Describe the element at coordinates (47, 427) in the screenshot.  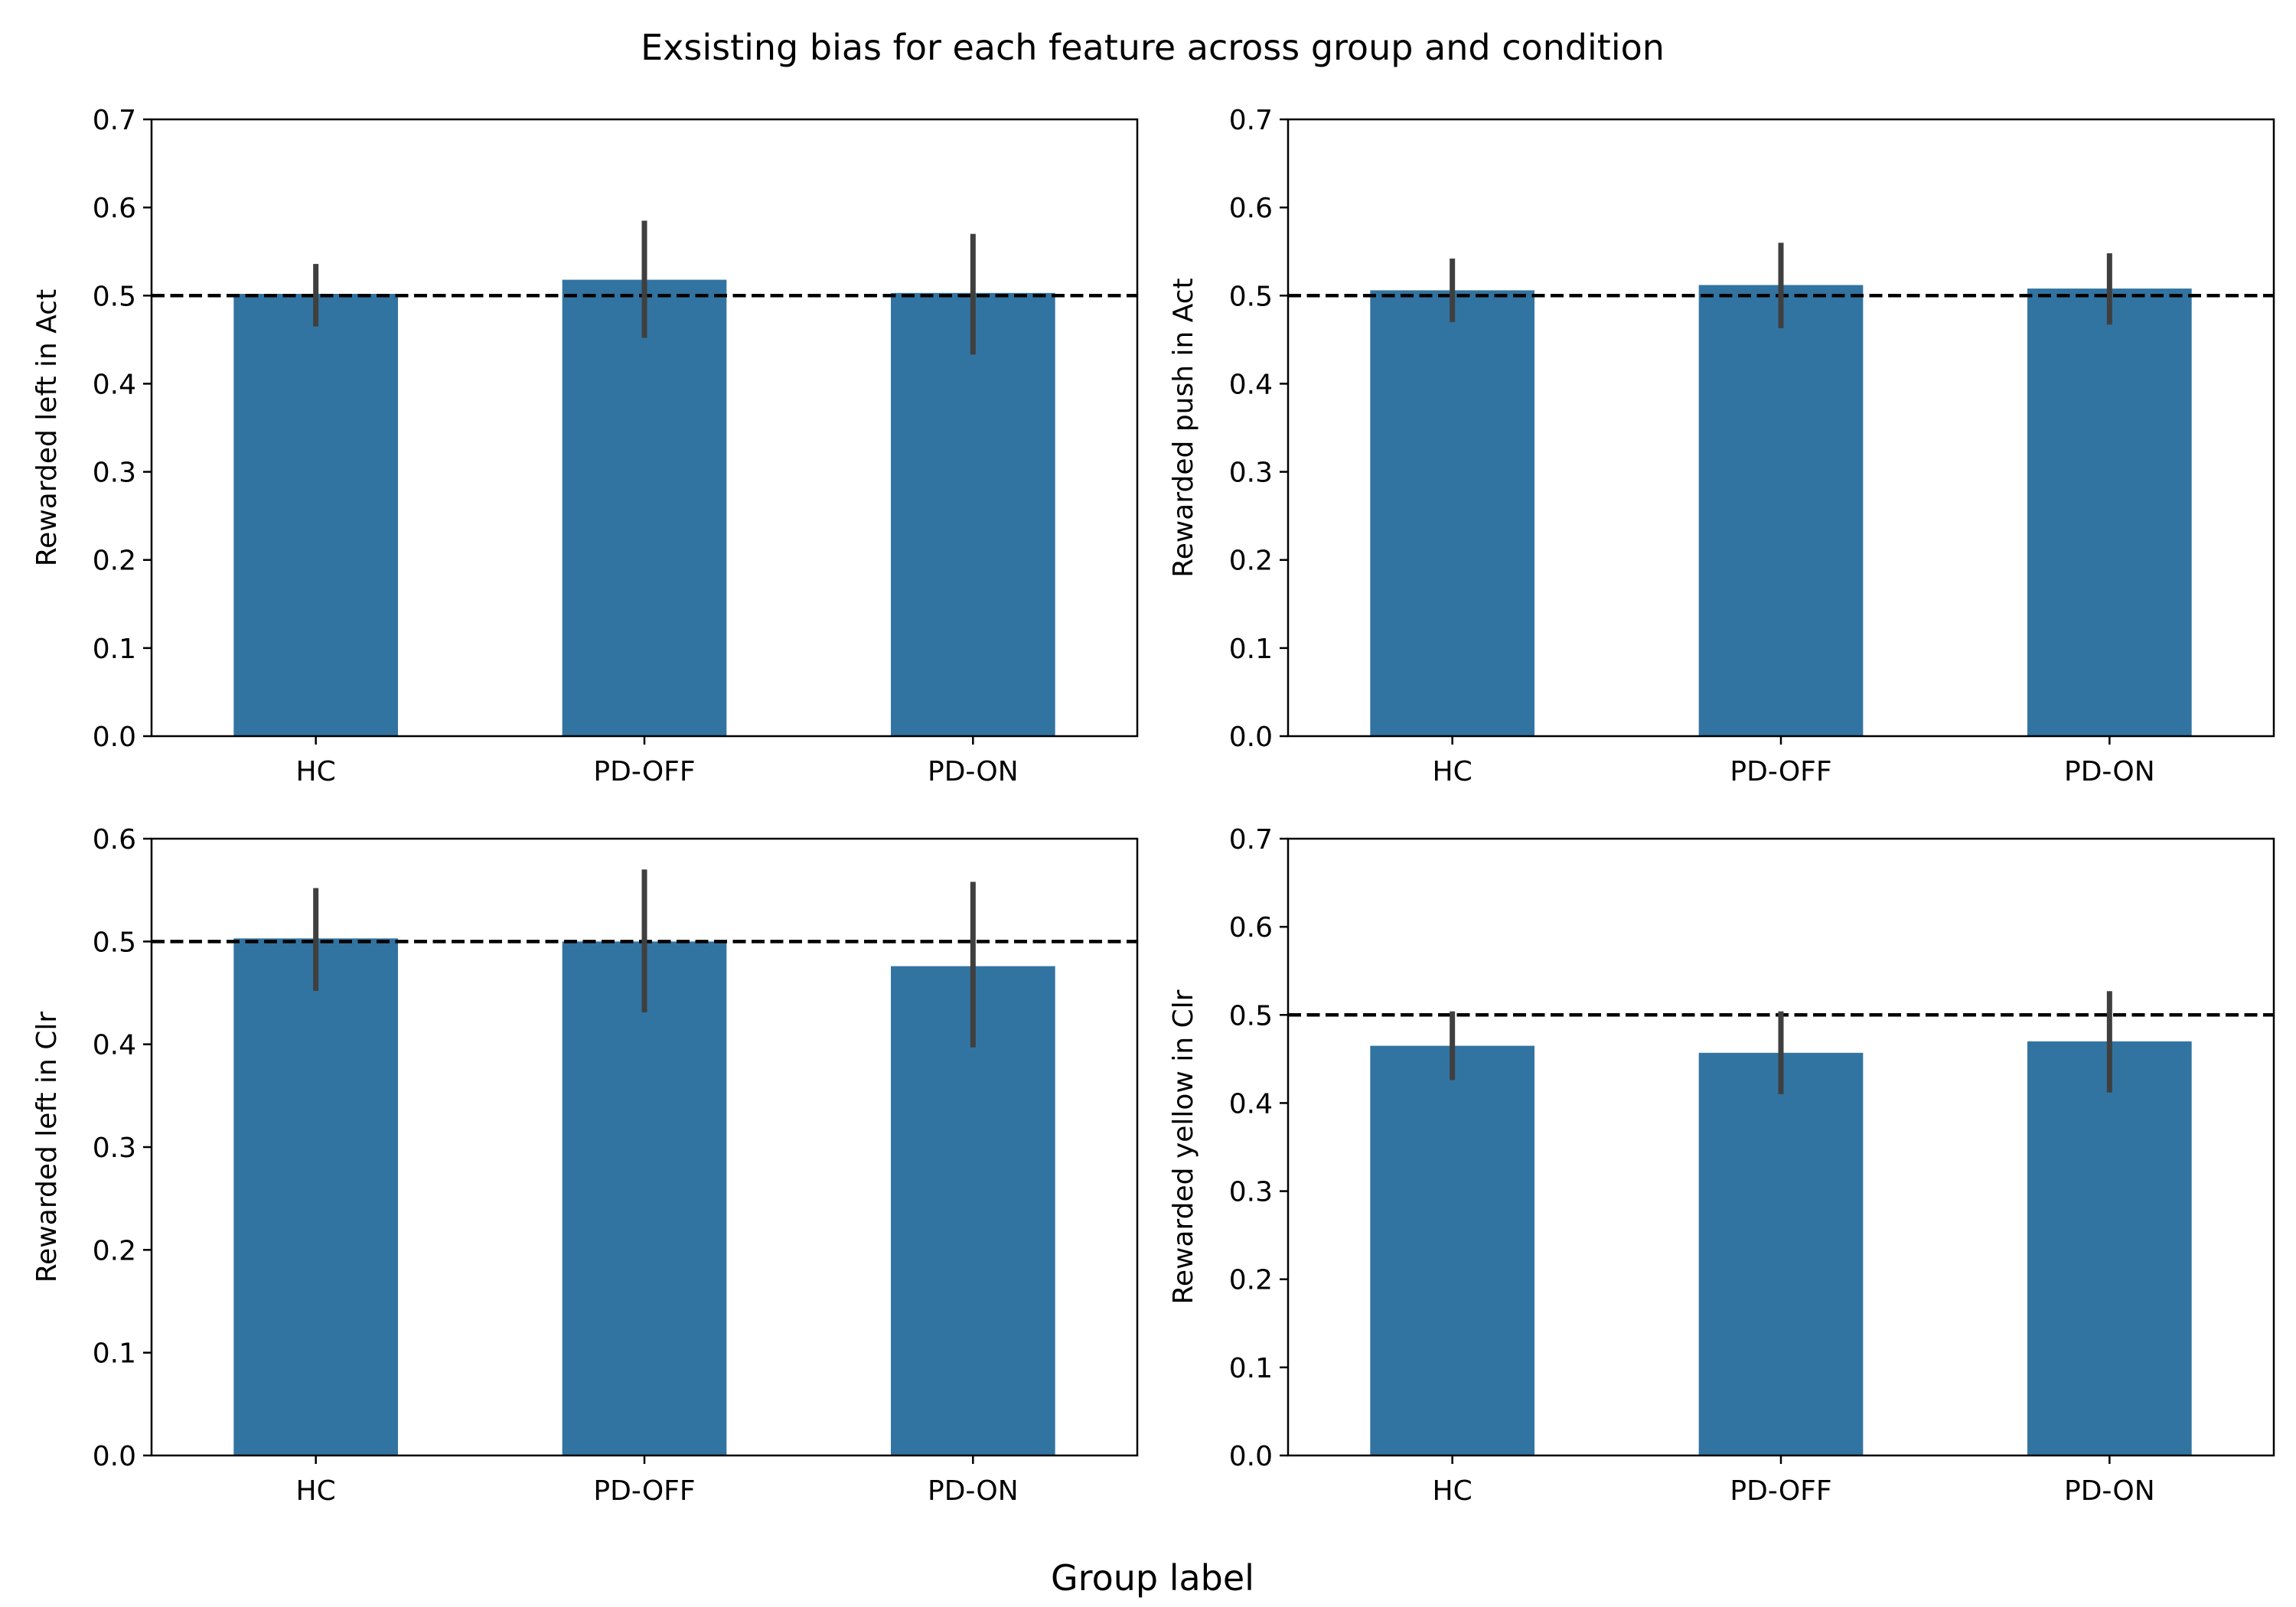
I see `y-axis-label: Rewarded left in Act` at that location.